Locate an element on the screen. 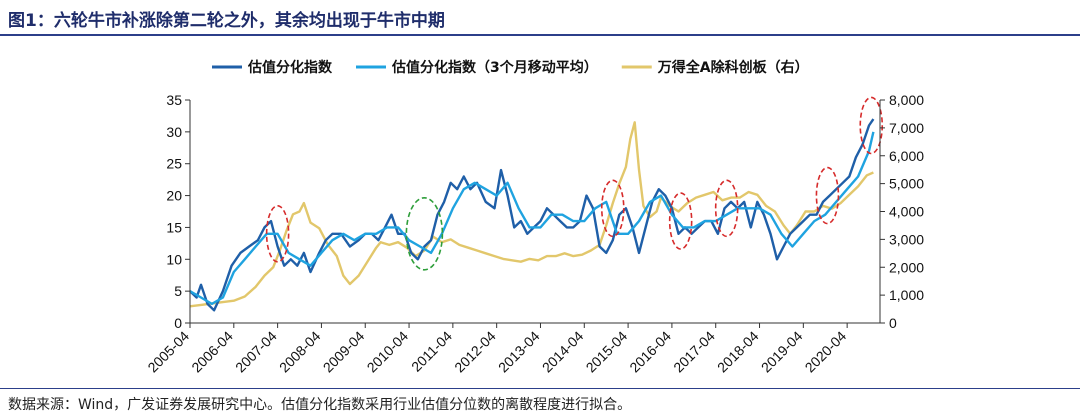 Image resolution: width=1080 pixels, height=418 pixels. x-tick-label: 2019-04 is located at coordinates (782, 352).